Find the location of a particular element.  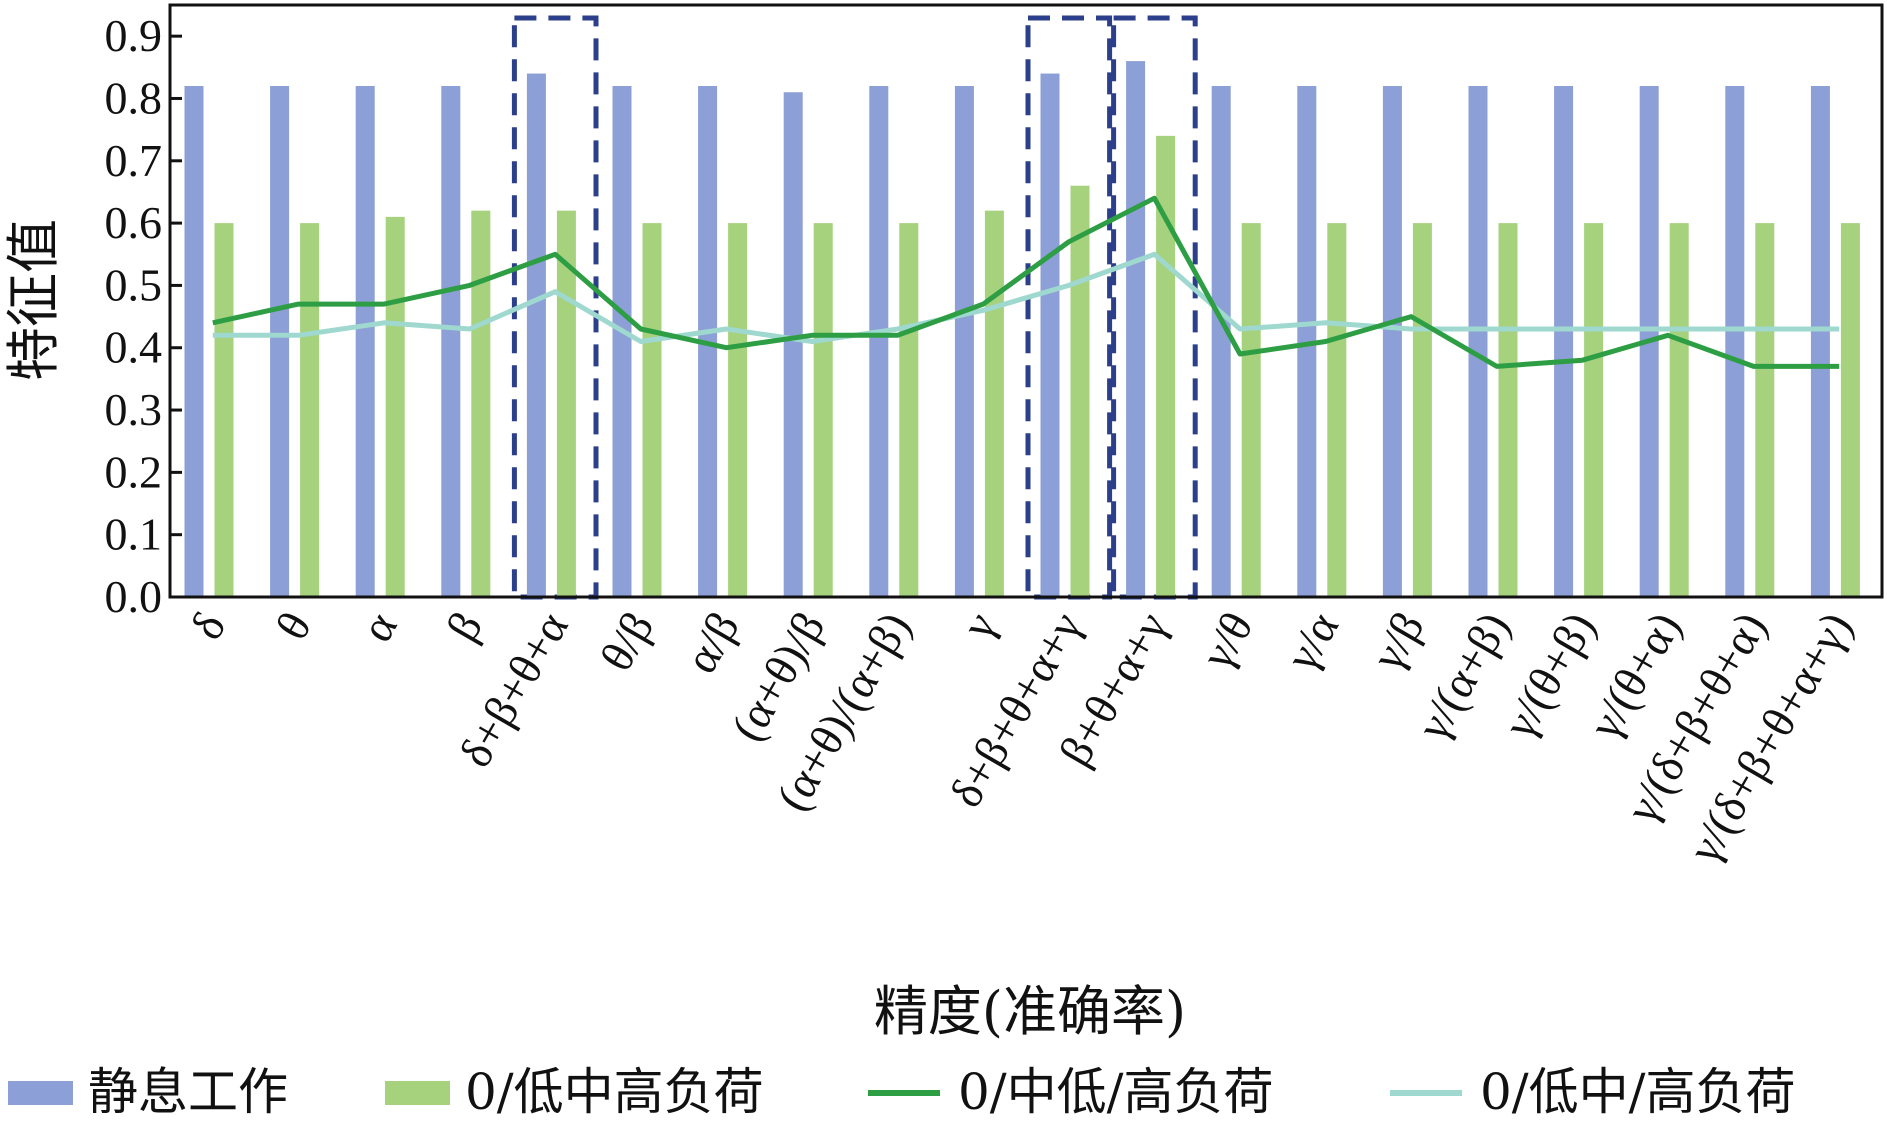

x-tick-label-3: β is located at coordinates (464, 627).